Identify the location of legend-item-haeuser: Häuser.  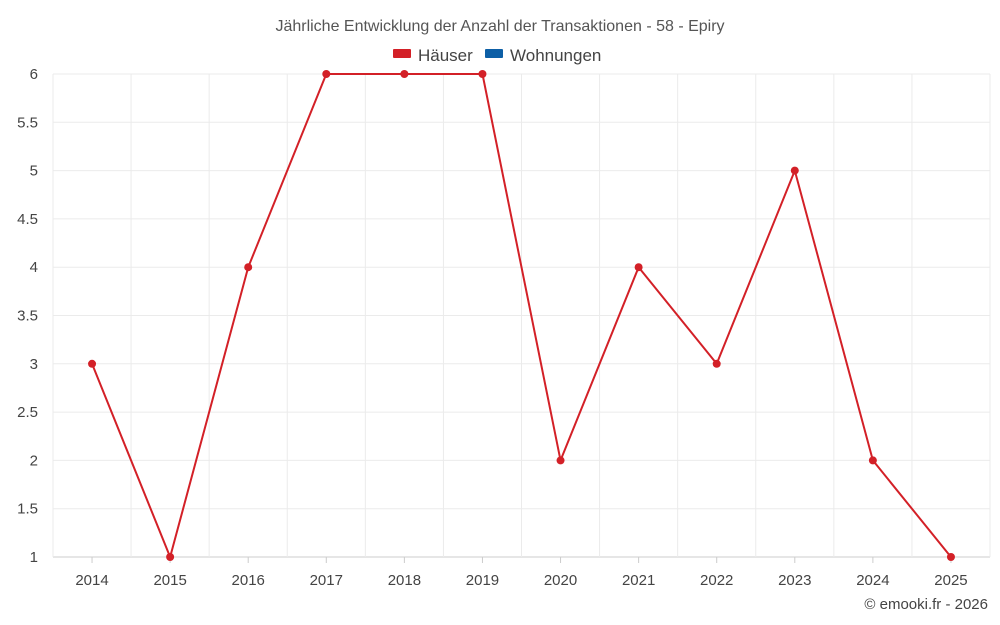
(433, 55).